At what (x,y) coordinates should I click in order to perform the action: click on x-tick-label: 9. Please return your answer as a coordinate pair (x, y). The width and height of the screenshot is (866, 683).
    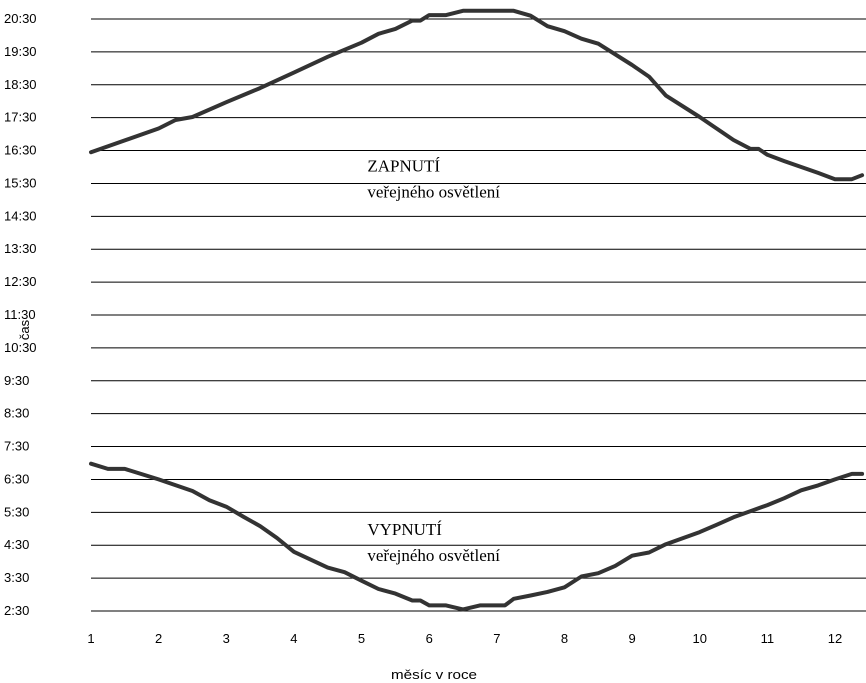
    Looking at the image, I should click on (631, 638).